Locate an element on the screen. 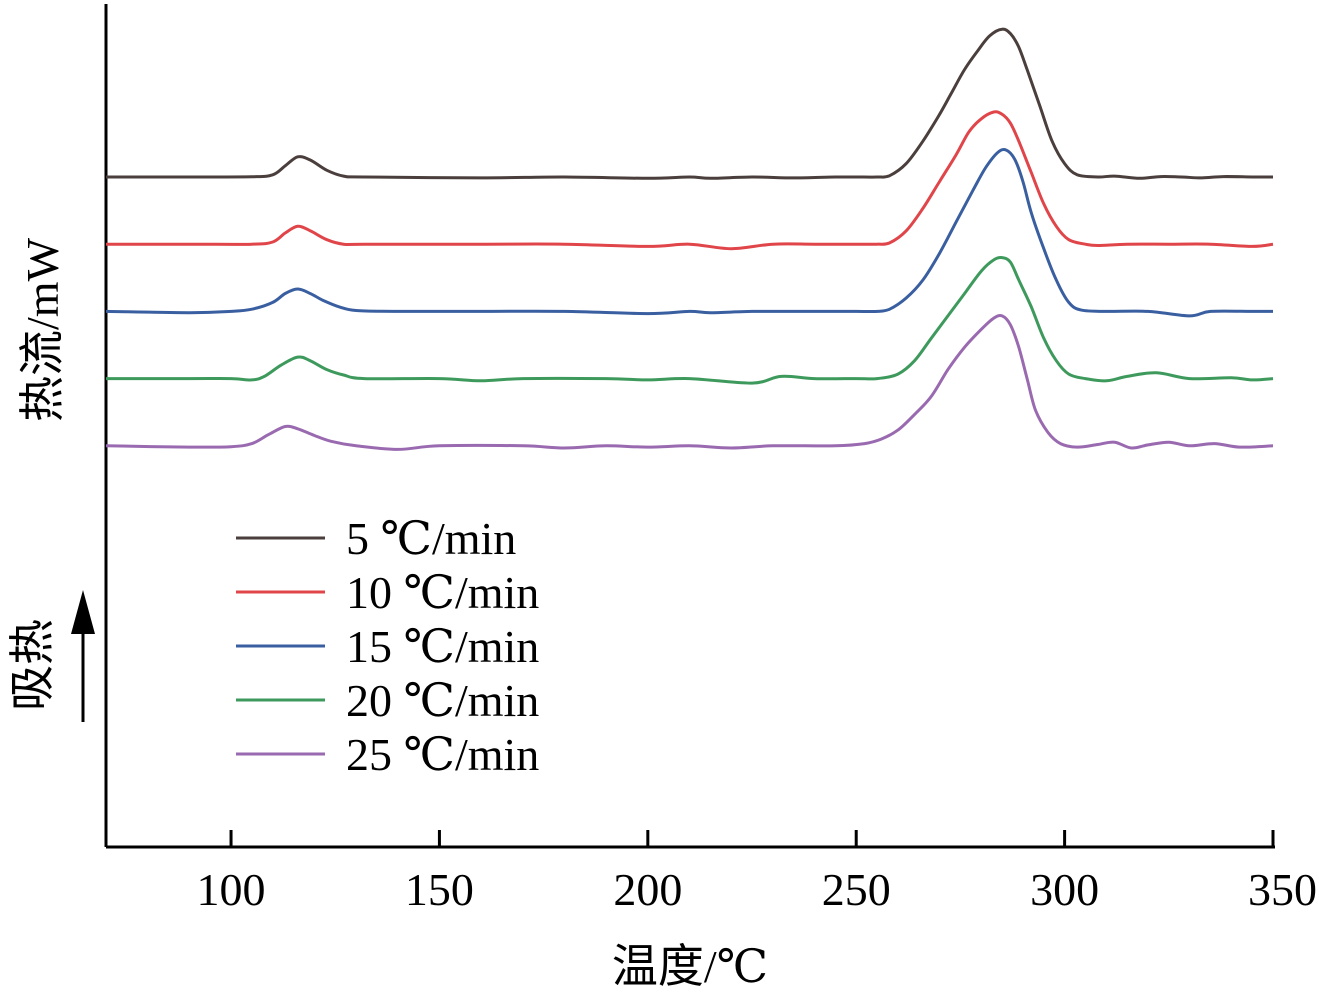 This screenshot has height=998, width=1319. legend-label: 20 ℃/min is located at coordinates (442, 700).